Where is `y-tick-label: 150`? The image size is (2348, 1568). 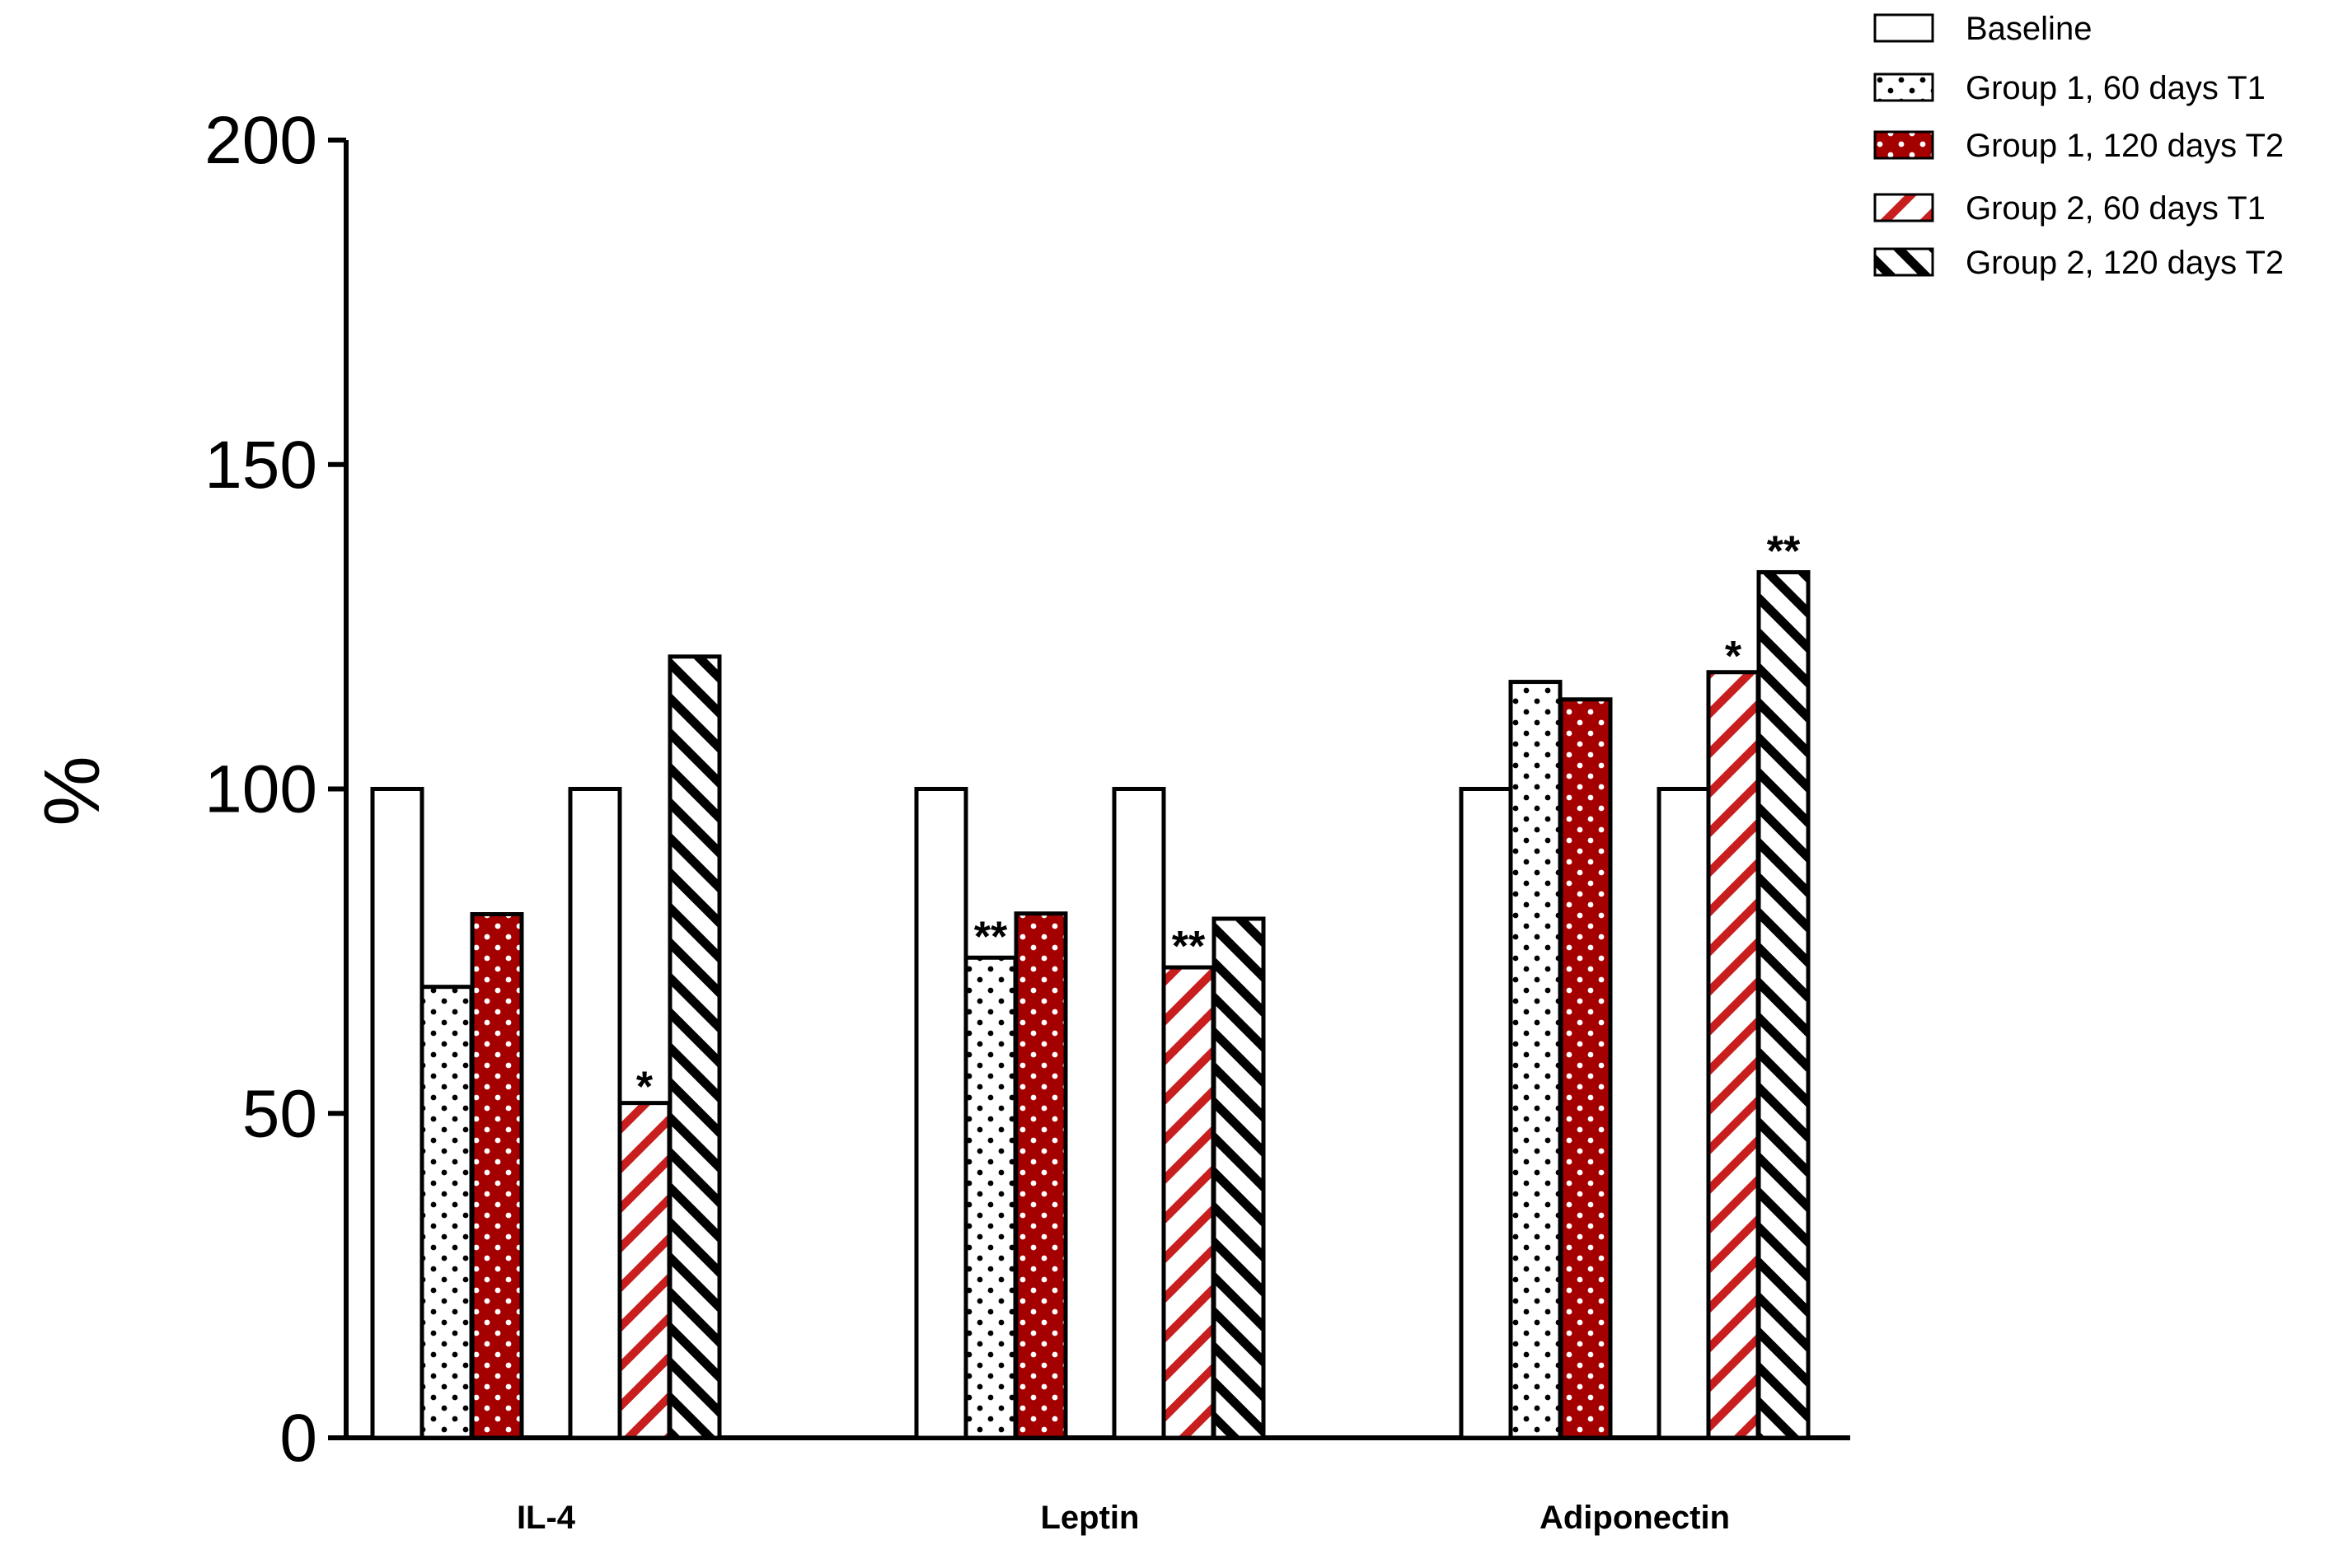
y-tick-label: 150 is located at coordinates (260, 465).